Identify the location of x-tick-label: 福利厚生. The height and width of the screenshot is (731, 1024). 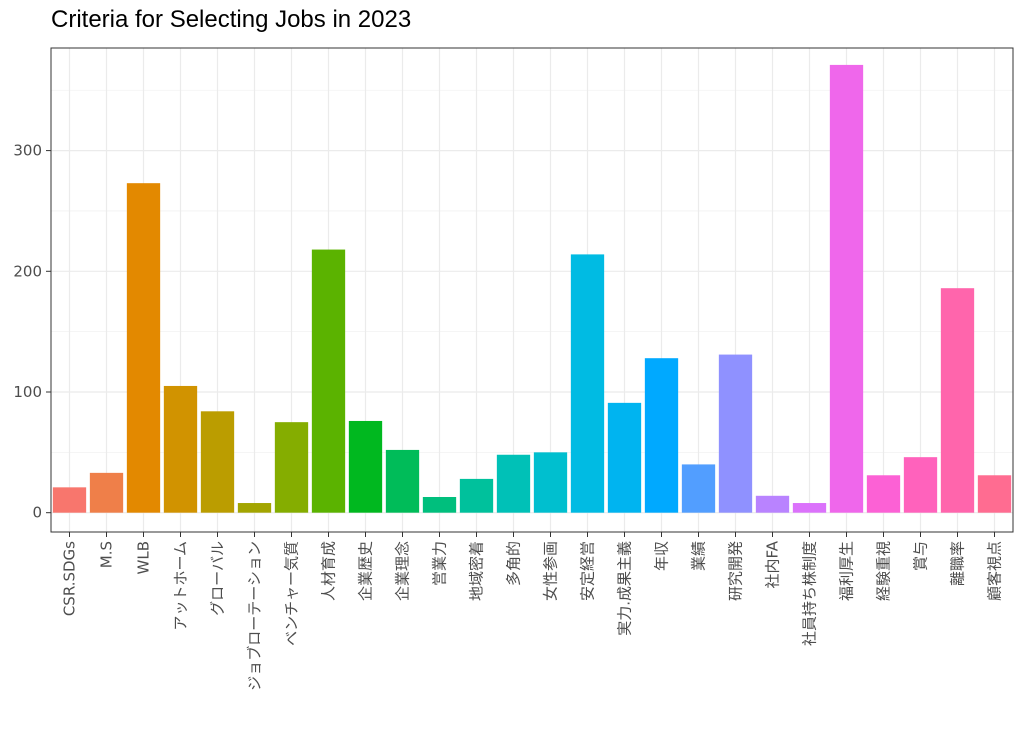
(847, 571).